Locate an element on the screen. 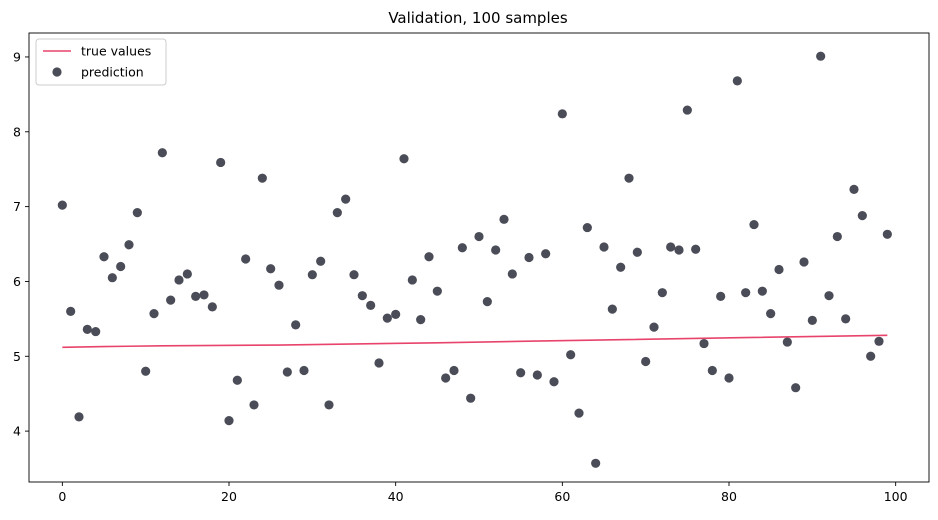 The image size is (938, 520). true-values-line is located at coordinates (475, 341).